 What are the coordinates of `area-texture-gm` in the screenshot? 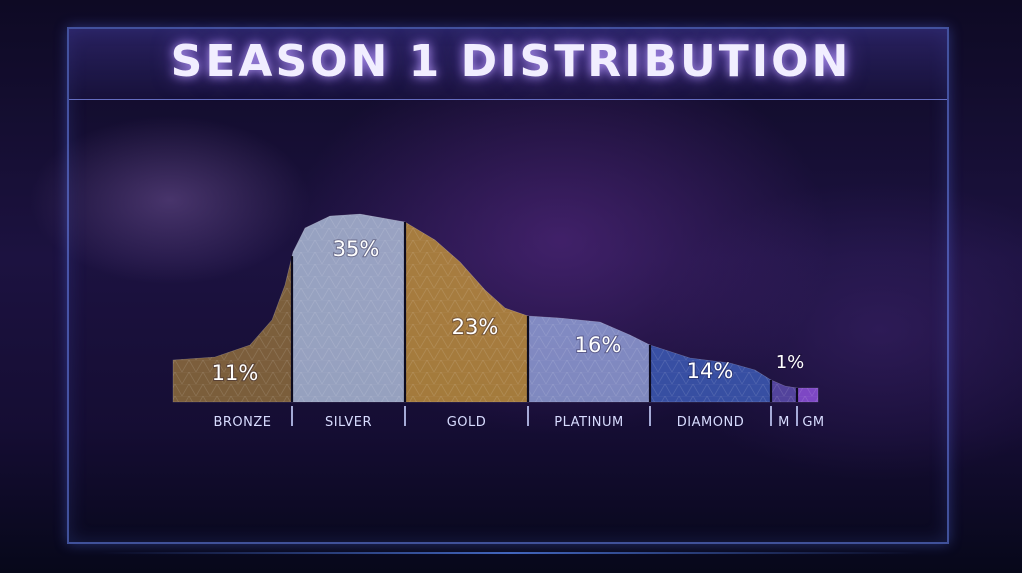 It's located at (807, 395).